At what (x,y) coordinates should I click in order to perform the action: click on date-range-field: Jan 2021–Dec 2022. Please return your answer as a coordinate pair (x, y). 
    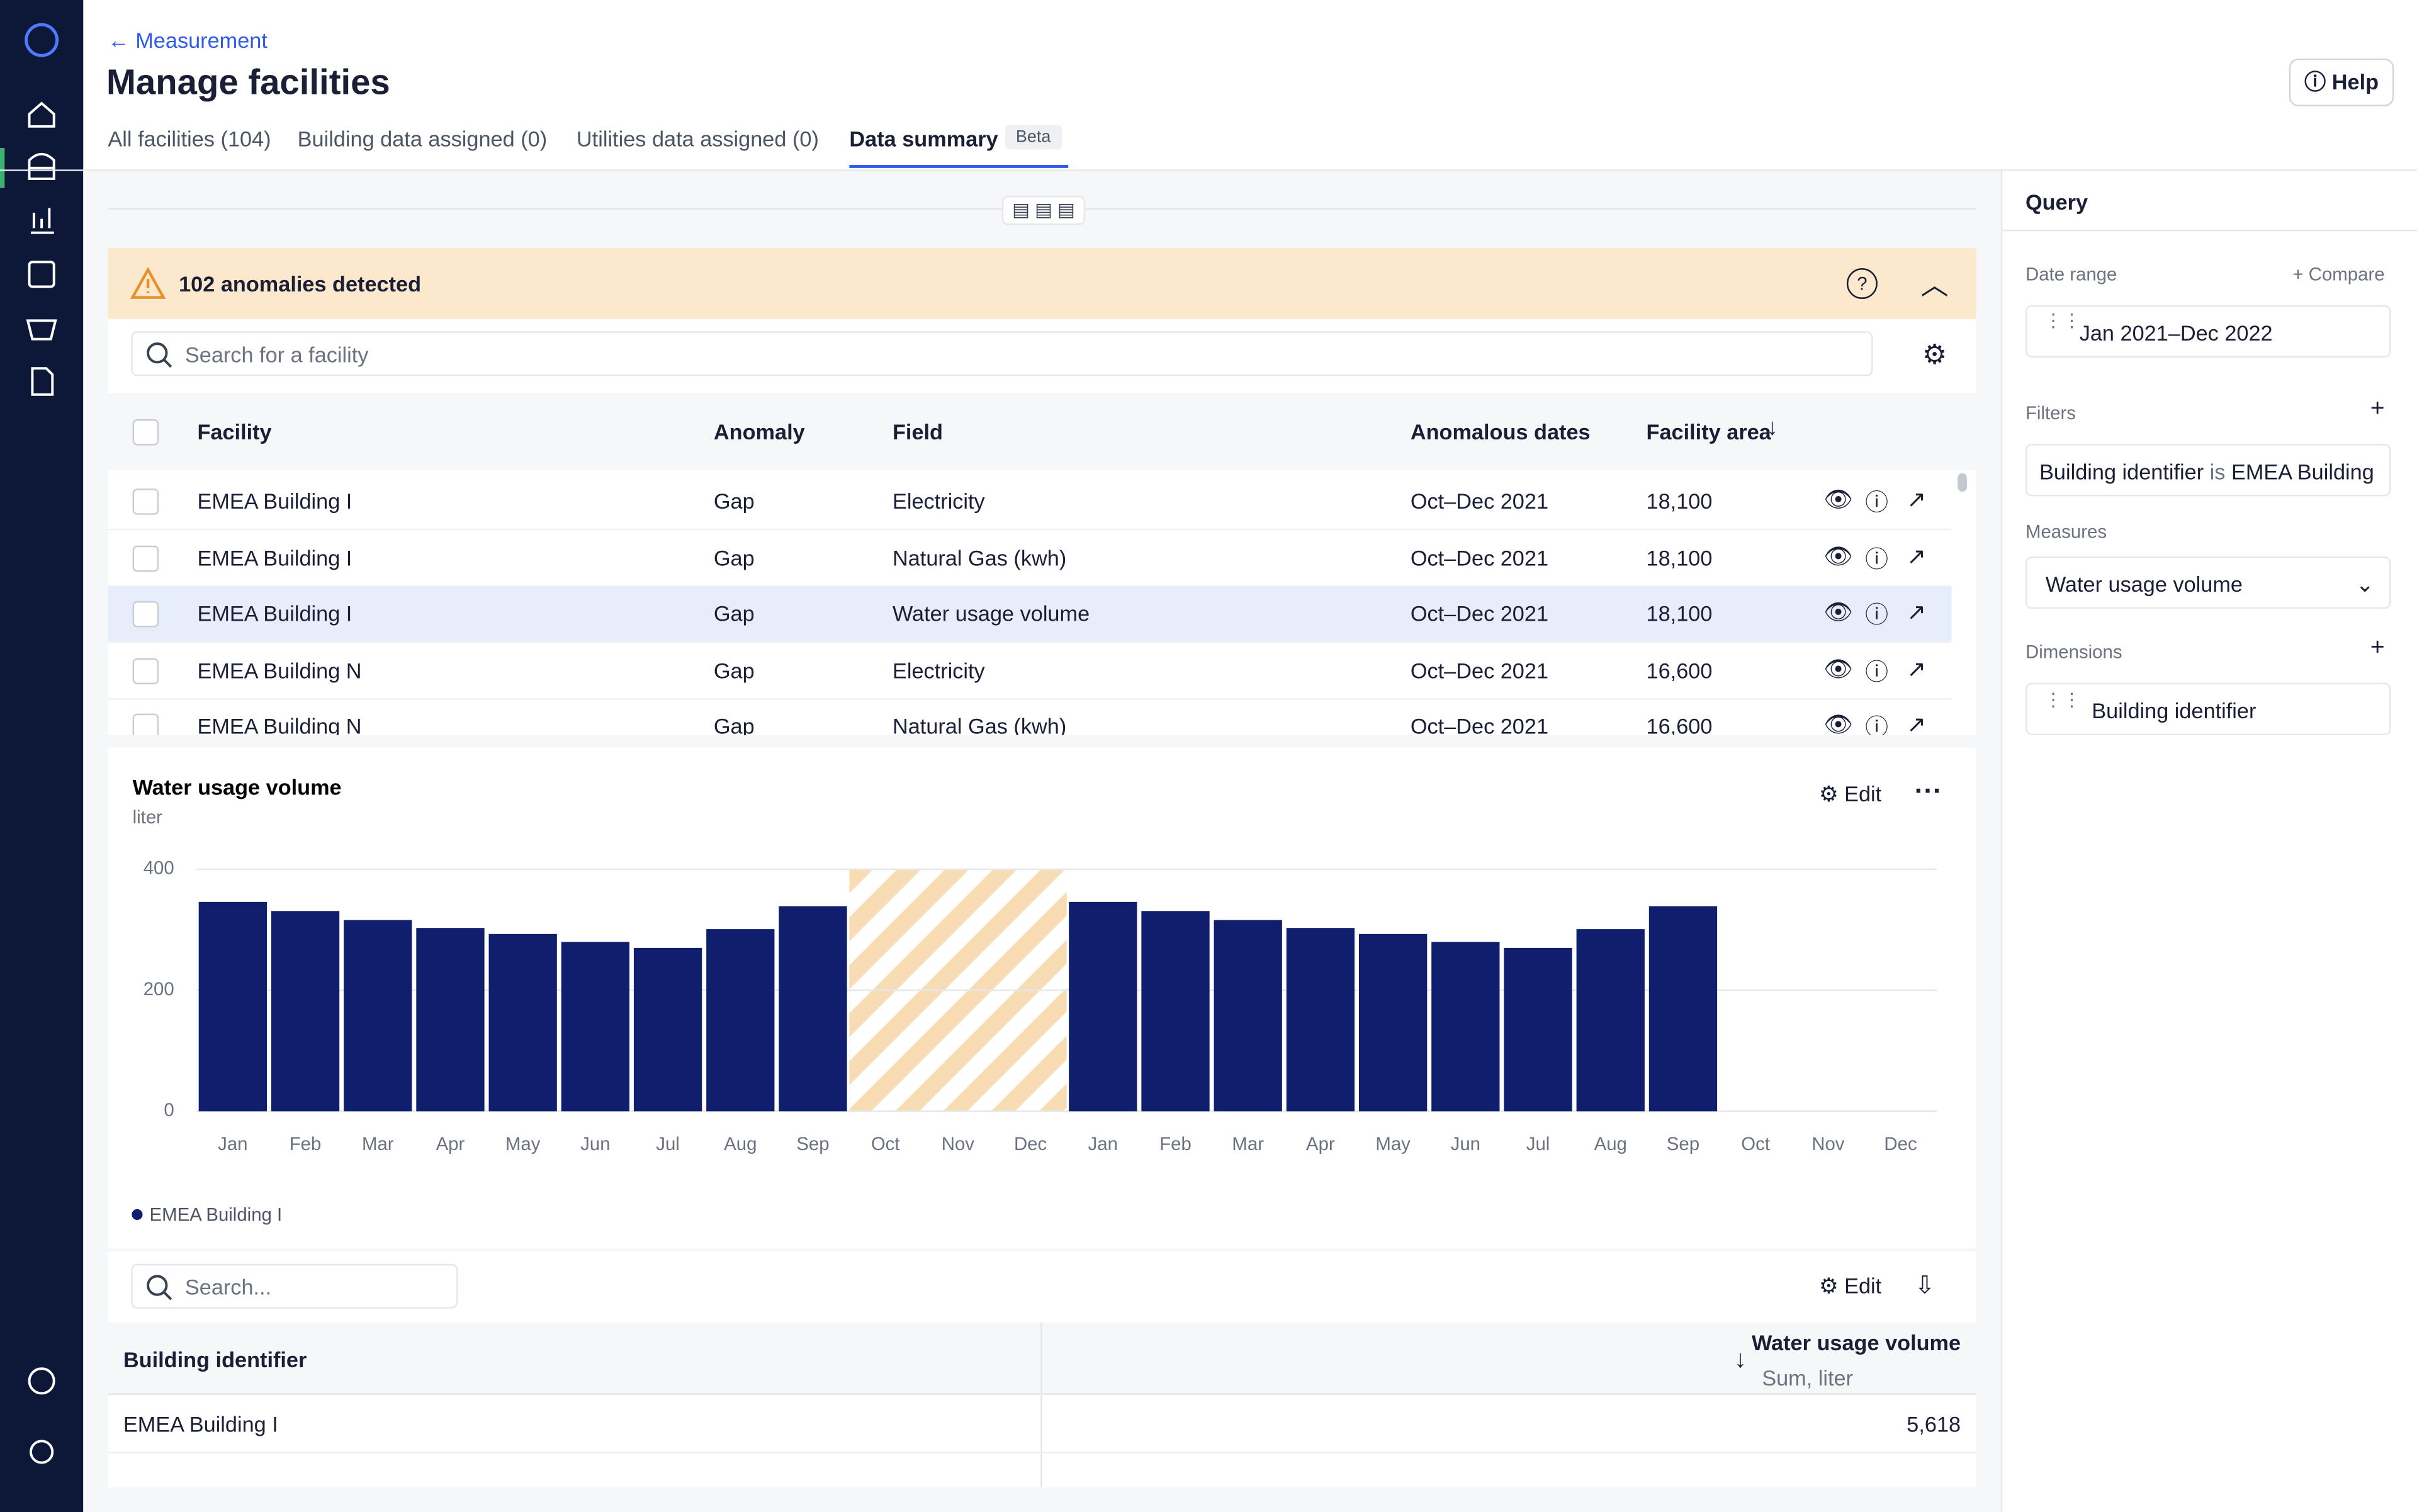
    Looking at the image, I should click on (2208, 331).